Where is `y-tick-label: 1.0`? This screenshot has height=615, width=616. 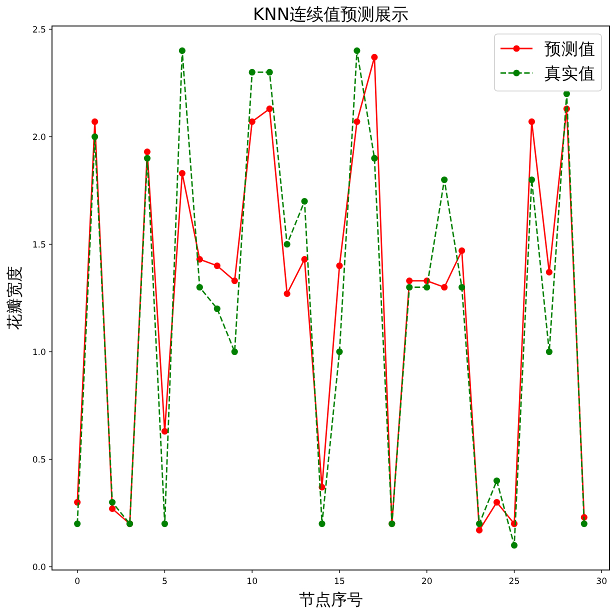
y-tick-label: 1.0 is located at coordinates (39, 353).